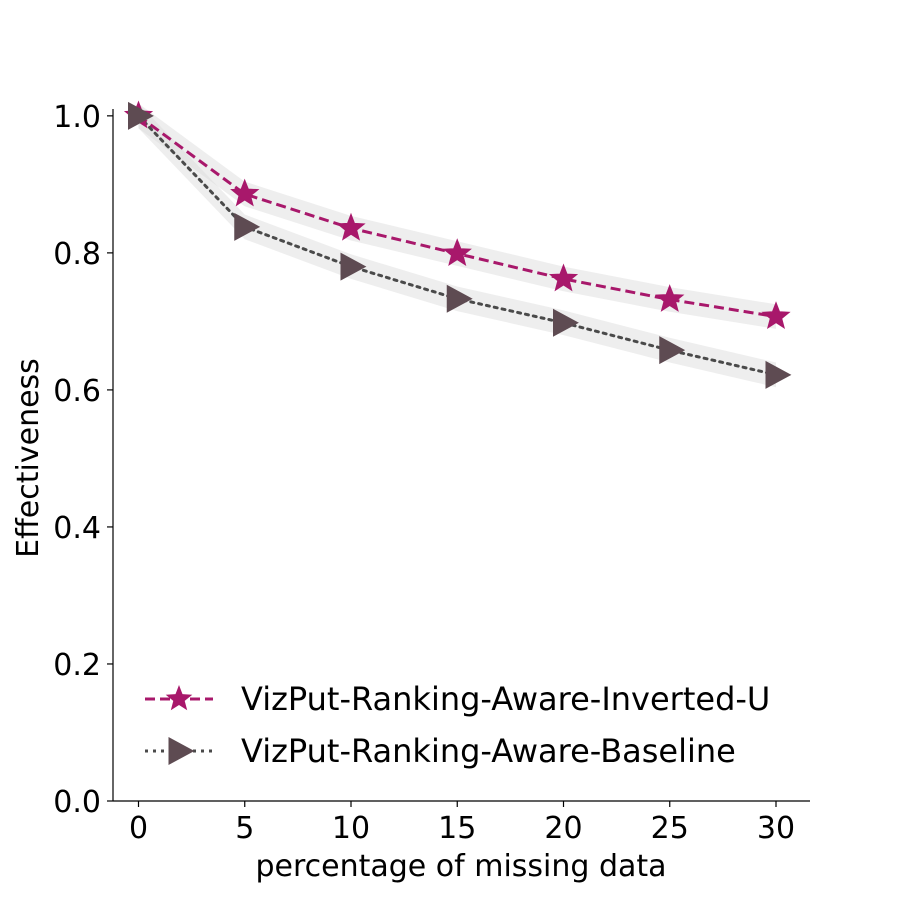  Describe the element at coordinates (457, 828) in the screenshot. I see `x-tick-label-3: 15` at that location.